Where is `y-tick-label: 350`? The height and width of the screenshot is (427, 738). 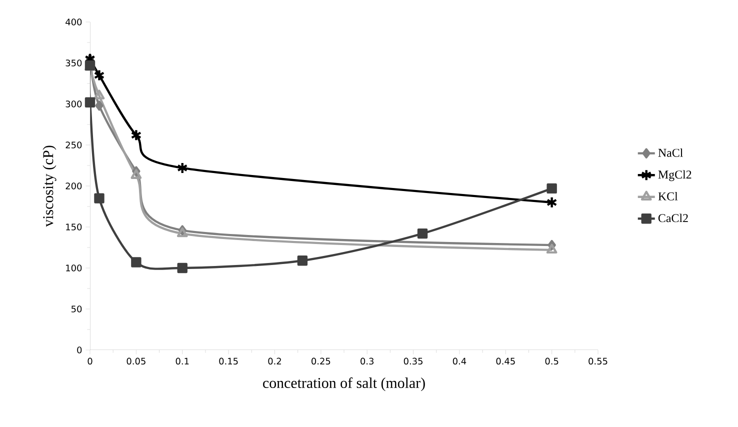
y-tick-label: 350 is located at coordinates (74, 63).